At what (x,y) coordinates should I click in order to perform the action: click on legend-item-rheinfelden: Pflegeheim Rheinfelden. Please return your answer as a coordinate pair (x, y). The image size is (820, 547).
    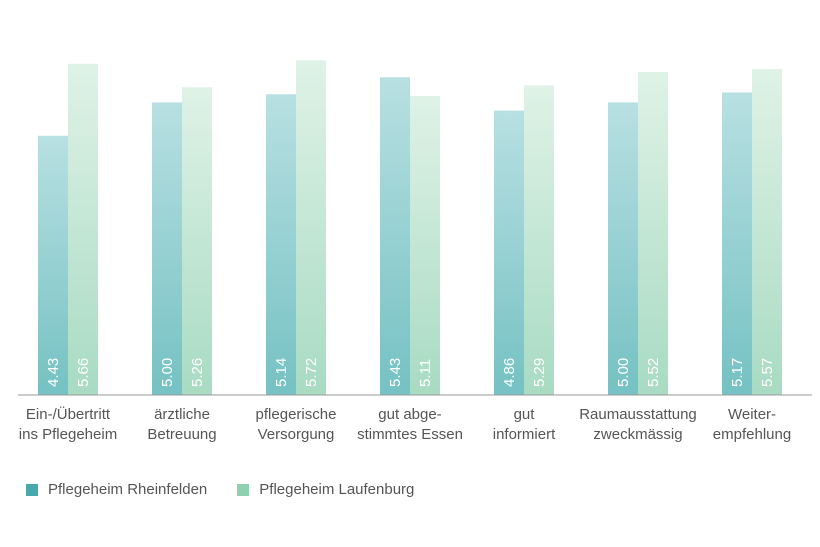
    Looking at the image, I should click on (116, 489).